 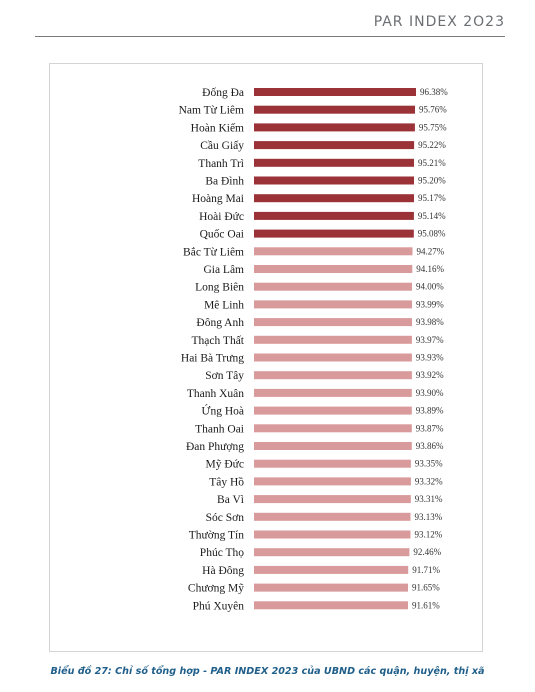 What do you see at coordinates (439, 22) in the screenshot?
I see `header-title: PAR INDEX 2O23` at bounding box center [439, 22].